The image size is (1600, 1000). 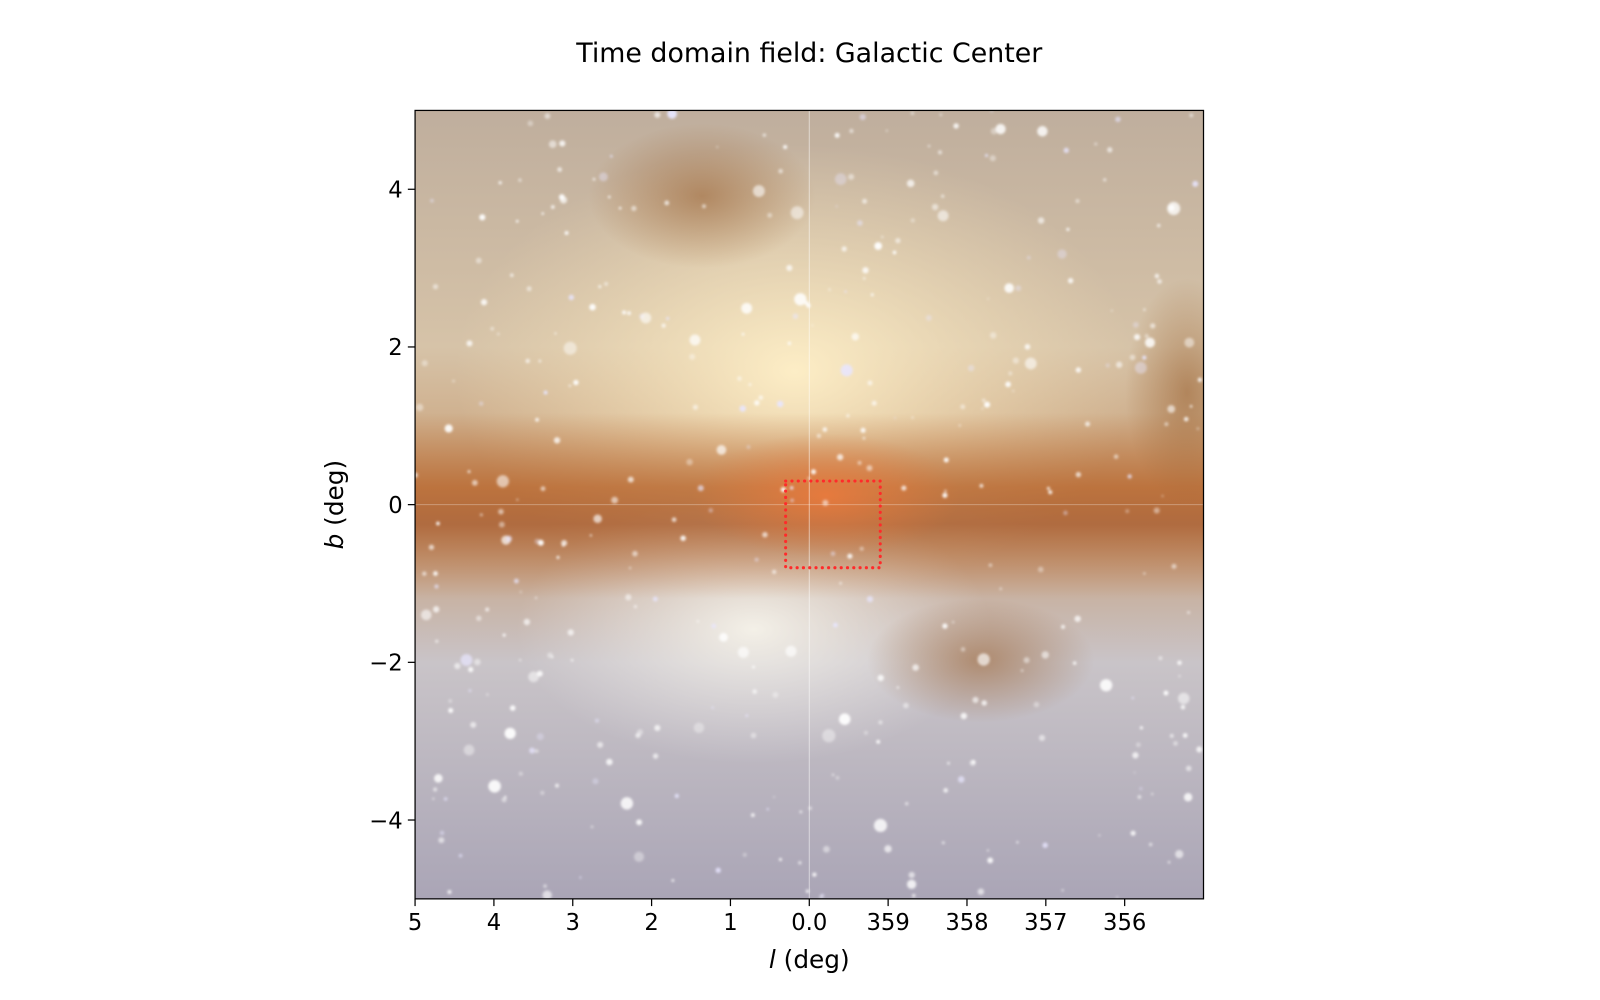 What do you see at coordinates (334, 493) in the screenshot?
I see `y-label-unit: (deg)` at bounding box center [334, 493].